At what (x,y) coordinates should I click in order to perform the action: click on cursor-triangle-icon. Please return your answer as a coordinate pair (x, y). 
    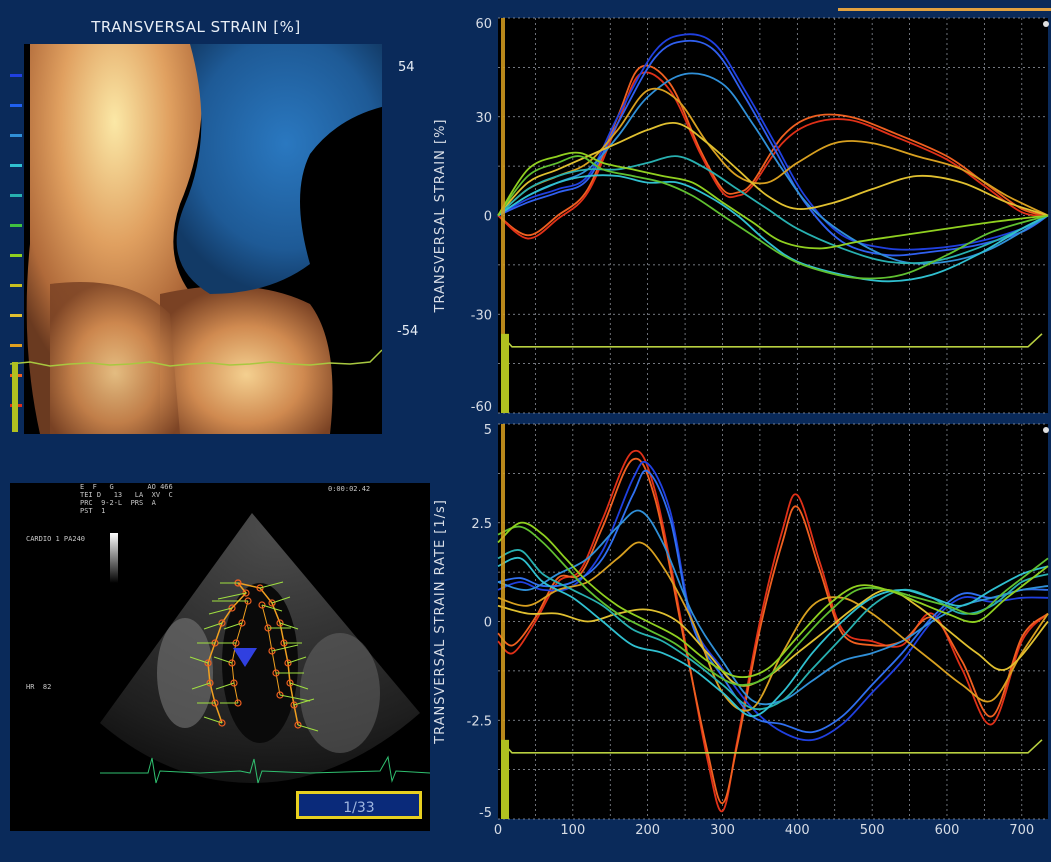
    Looking at the image, I should click on (245, 657).